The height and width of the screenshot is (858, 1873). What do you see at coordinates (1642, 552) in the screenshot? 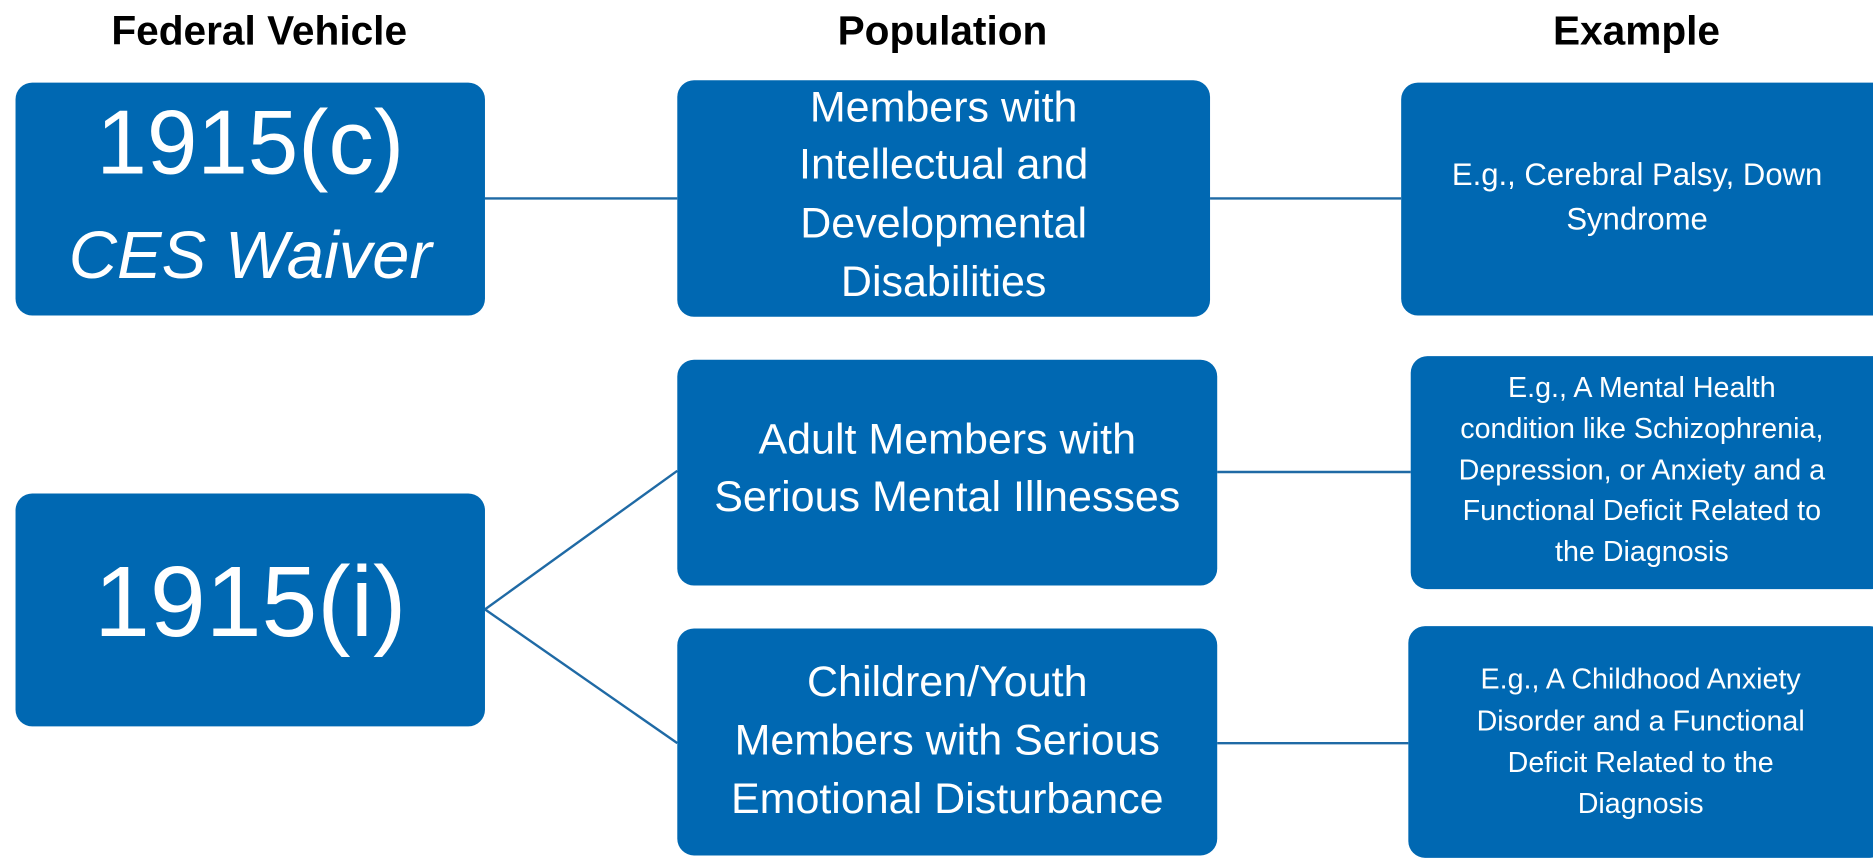
I see `node-text: the Diagnosis` at bounding box center [1642, 552].